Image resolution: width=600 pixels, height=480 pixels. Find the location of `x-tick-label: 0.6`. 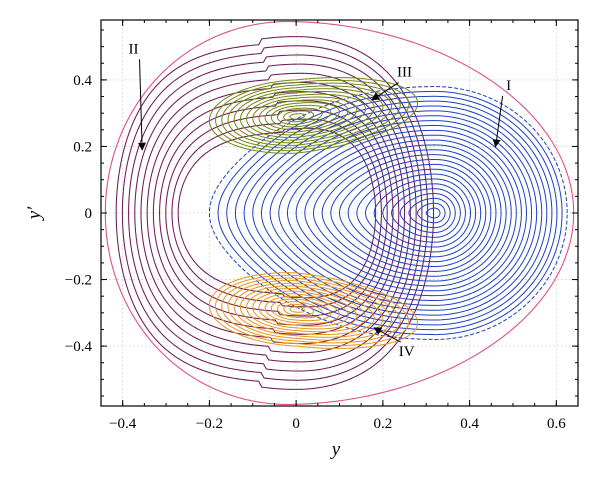

x-tick-label: 0.6 is located at coordinates (556, 424).